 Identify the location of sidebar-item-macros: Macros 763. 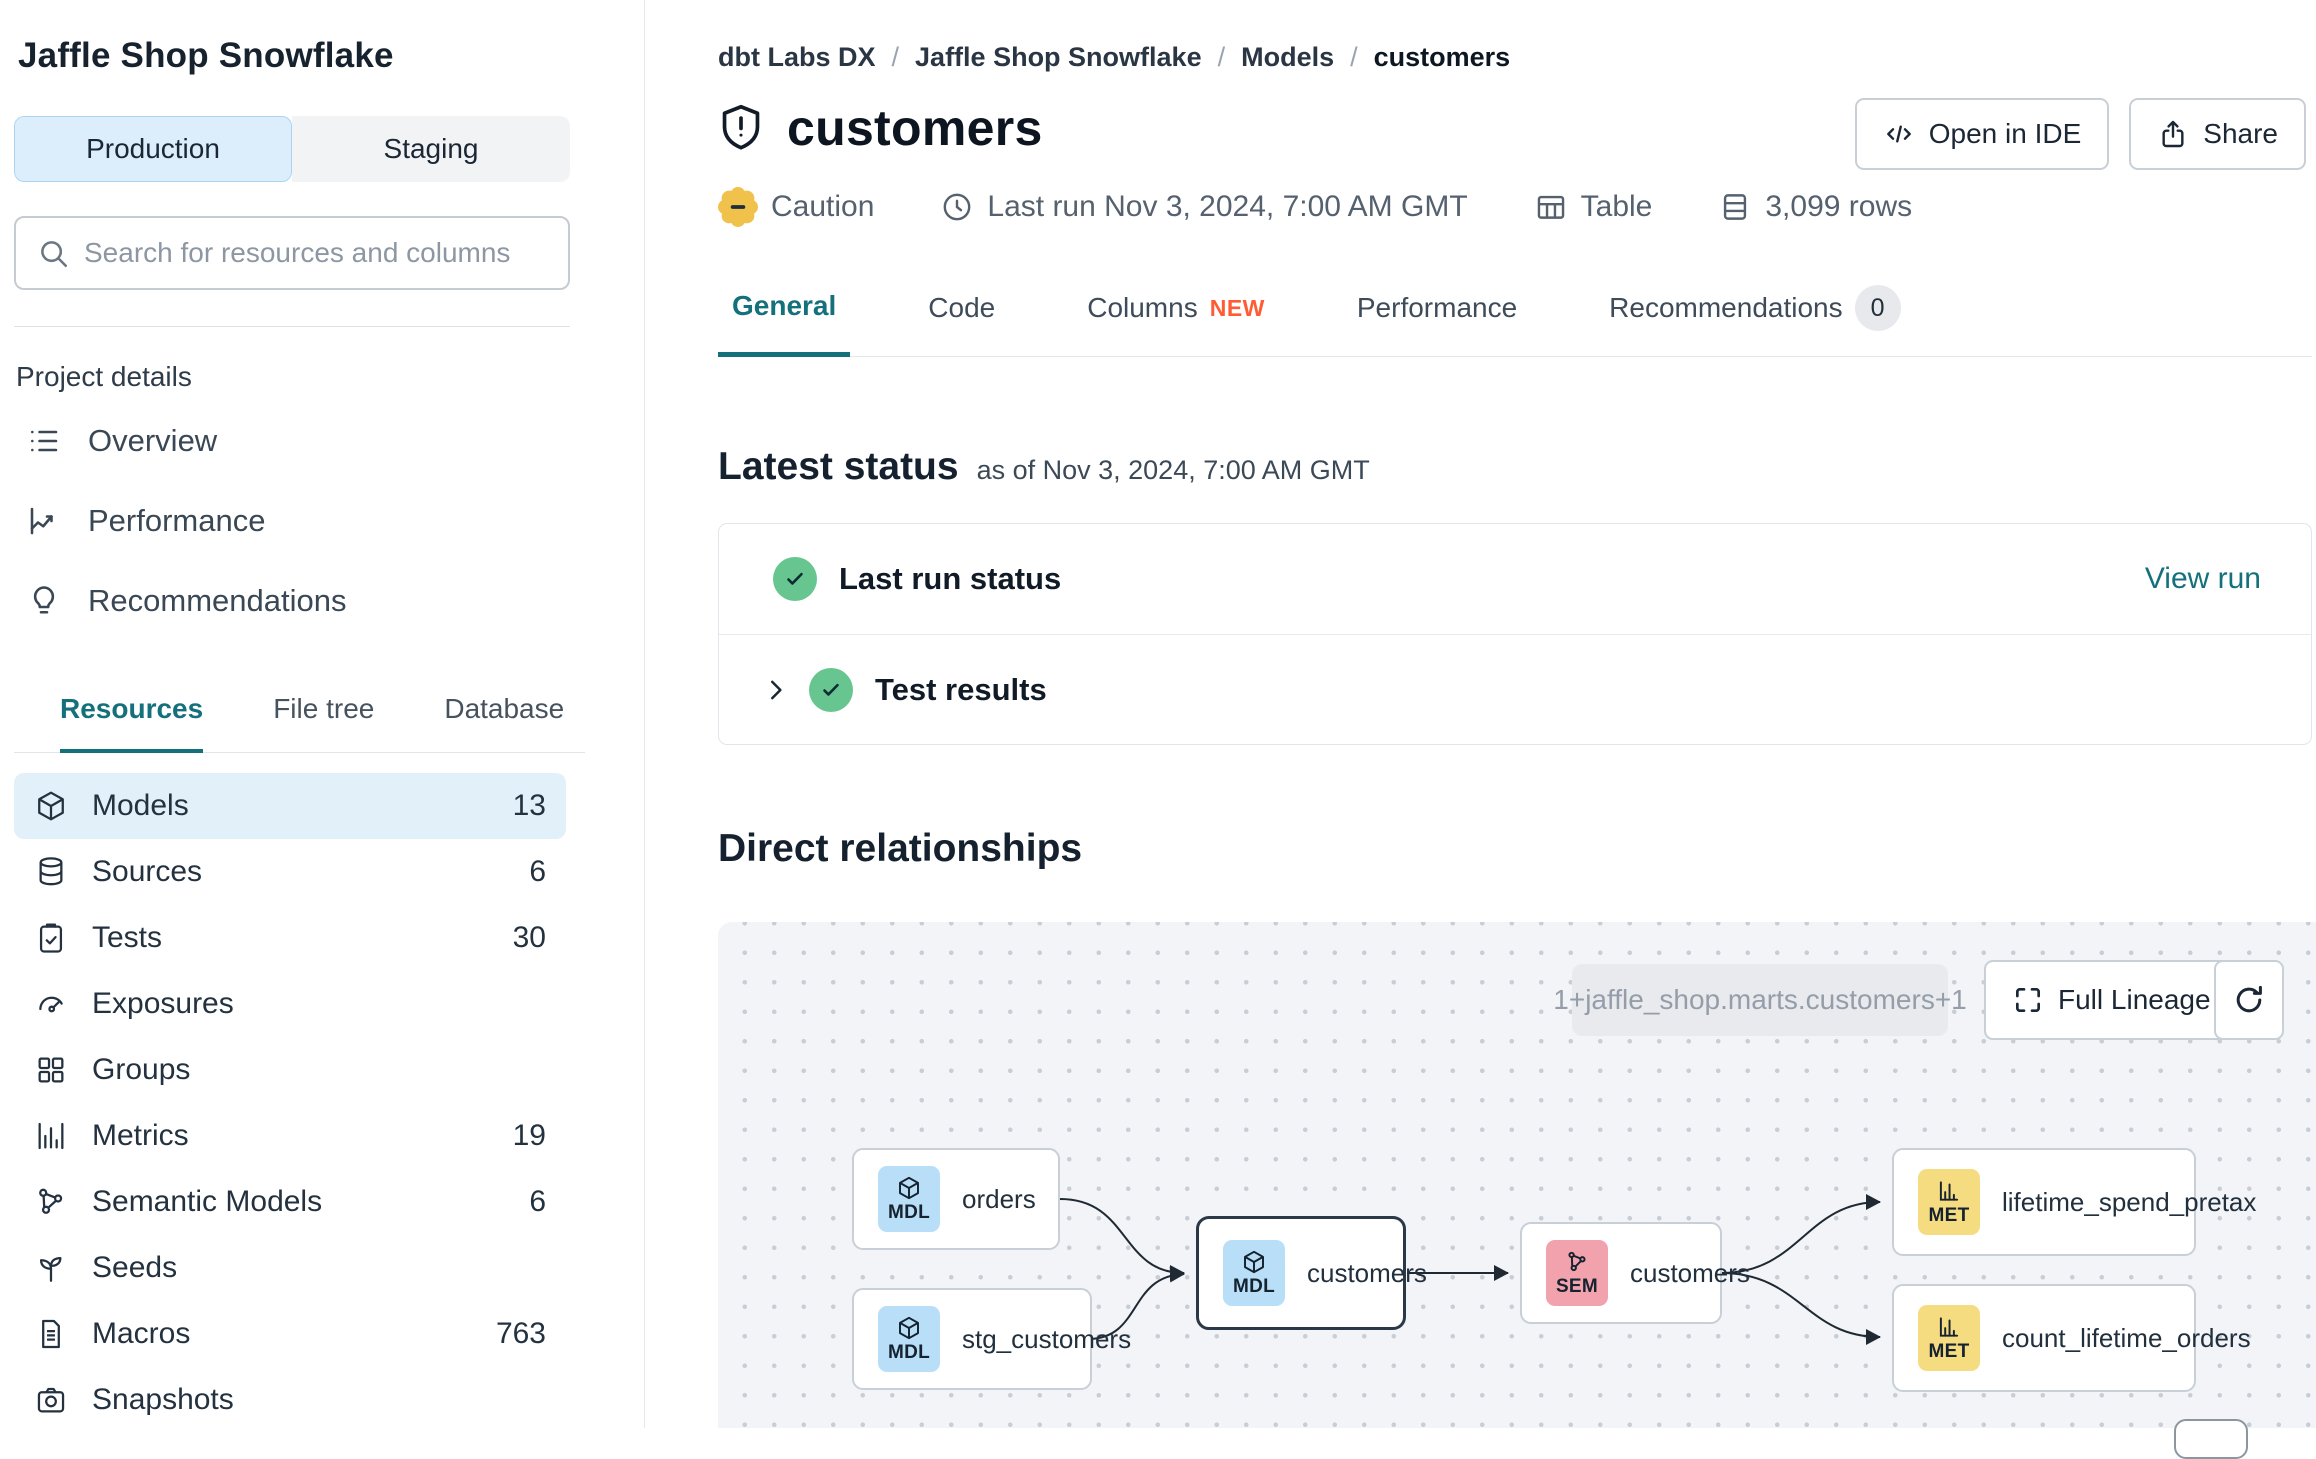
(290, 1334).